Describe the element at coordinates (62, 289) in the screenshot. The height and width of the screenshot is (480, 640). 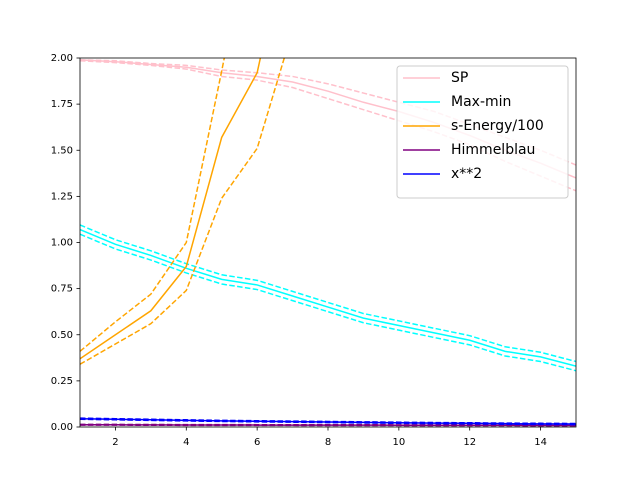
I see `y-tick-label: 0.75` at that location.